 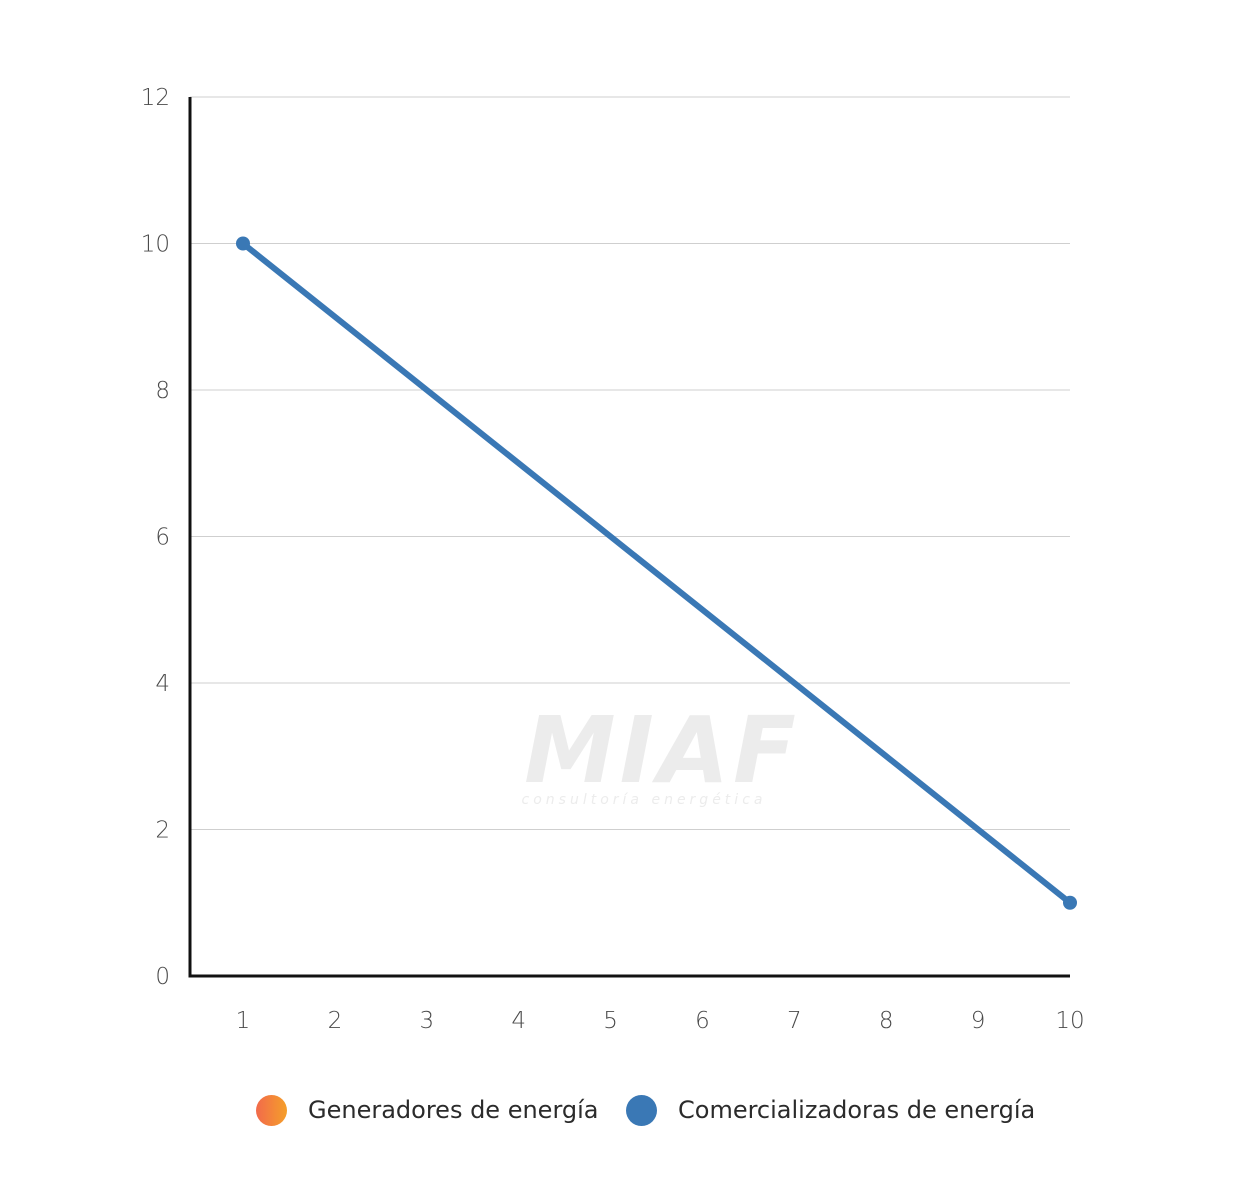 What do you see at coordinates (162, 977) in the screenshot?
I see `y-tick-label-0: 0` at bounding box center [162, 977].